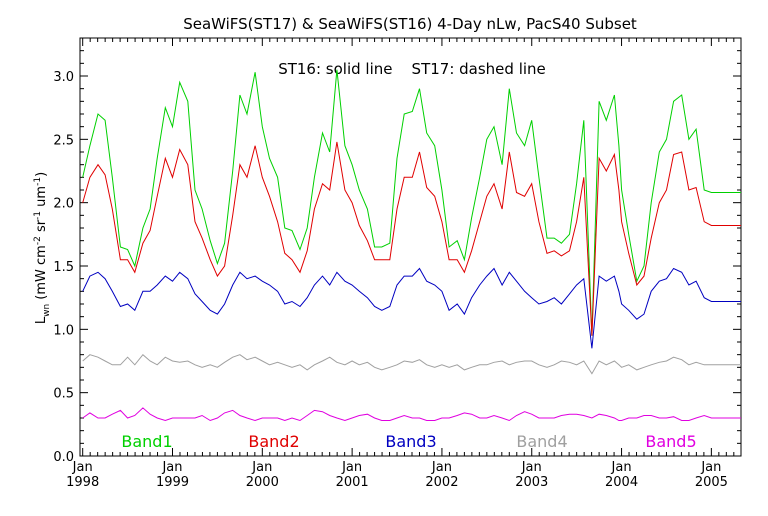  I want to click on ylabel-exp2: -1, so click(38, 215).